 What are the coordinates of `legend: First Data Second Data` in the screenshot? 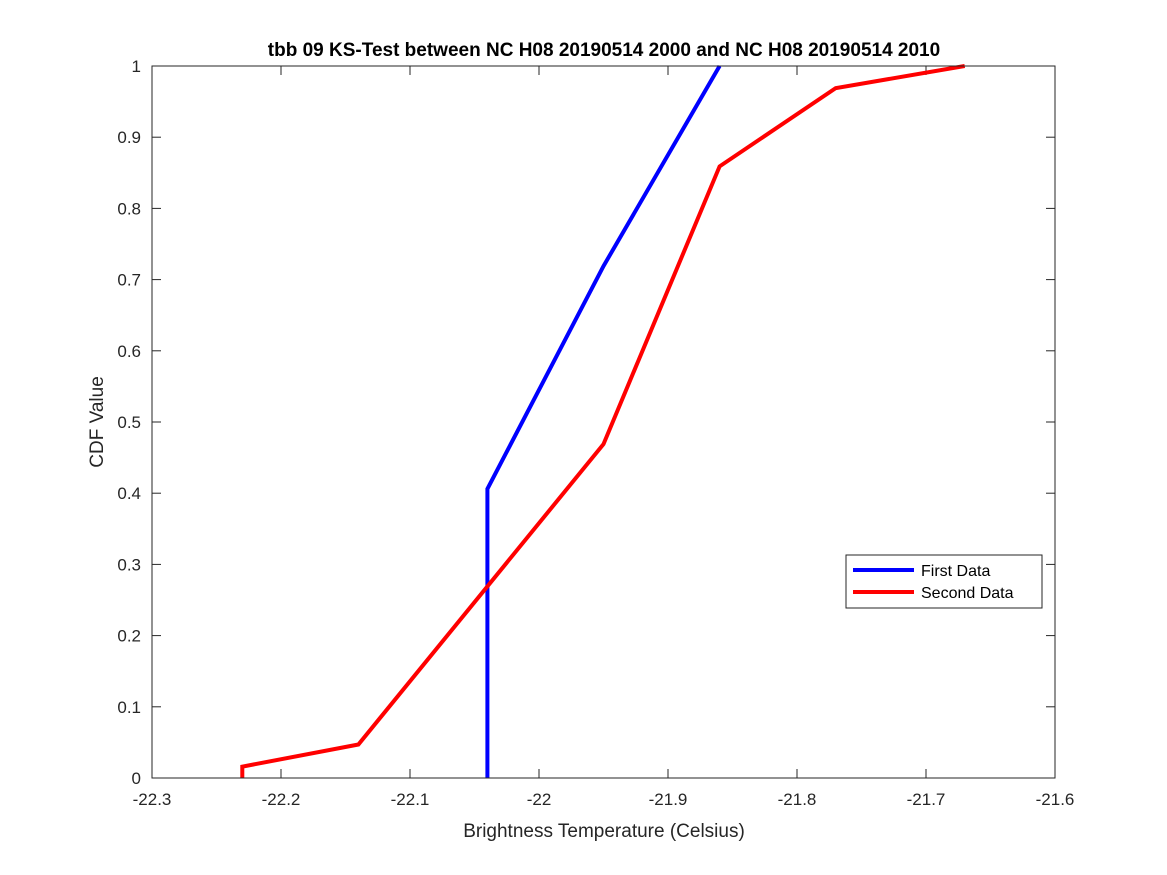 It's located at (944, 581).